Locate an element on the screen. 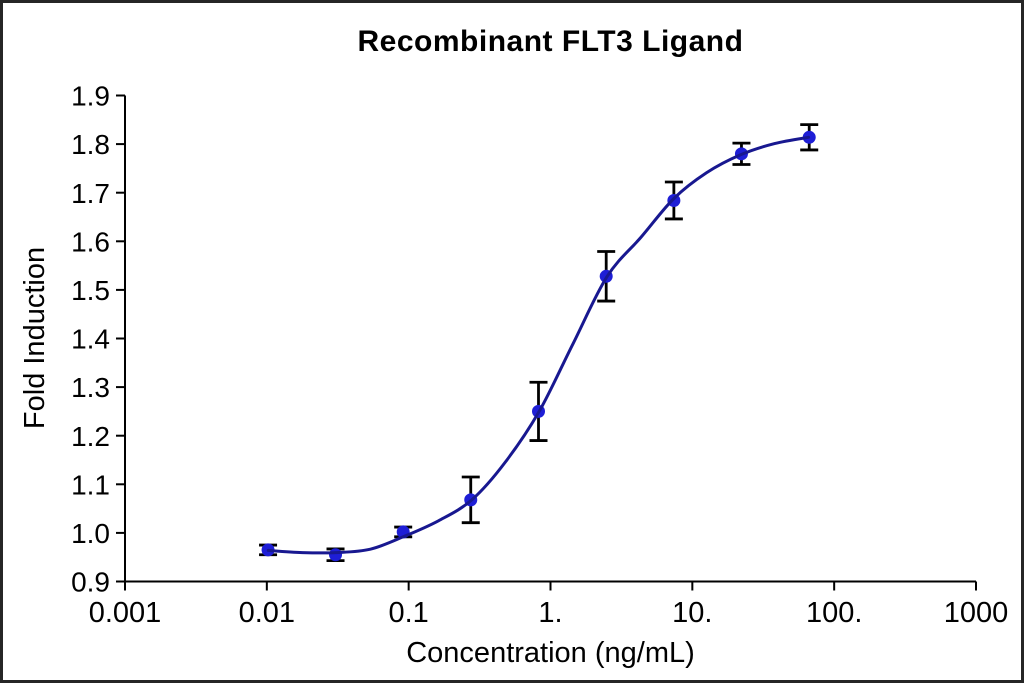 The height and width of the screenshot is (683, 1024). x-tick-label: 0.001 is located at coordinates (125, 613).